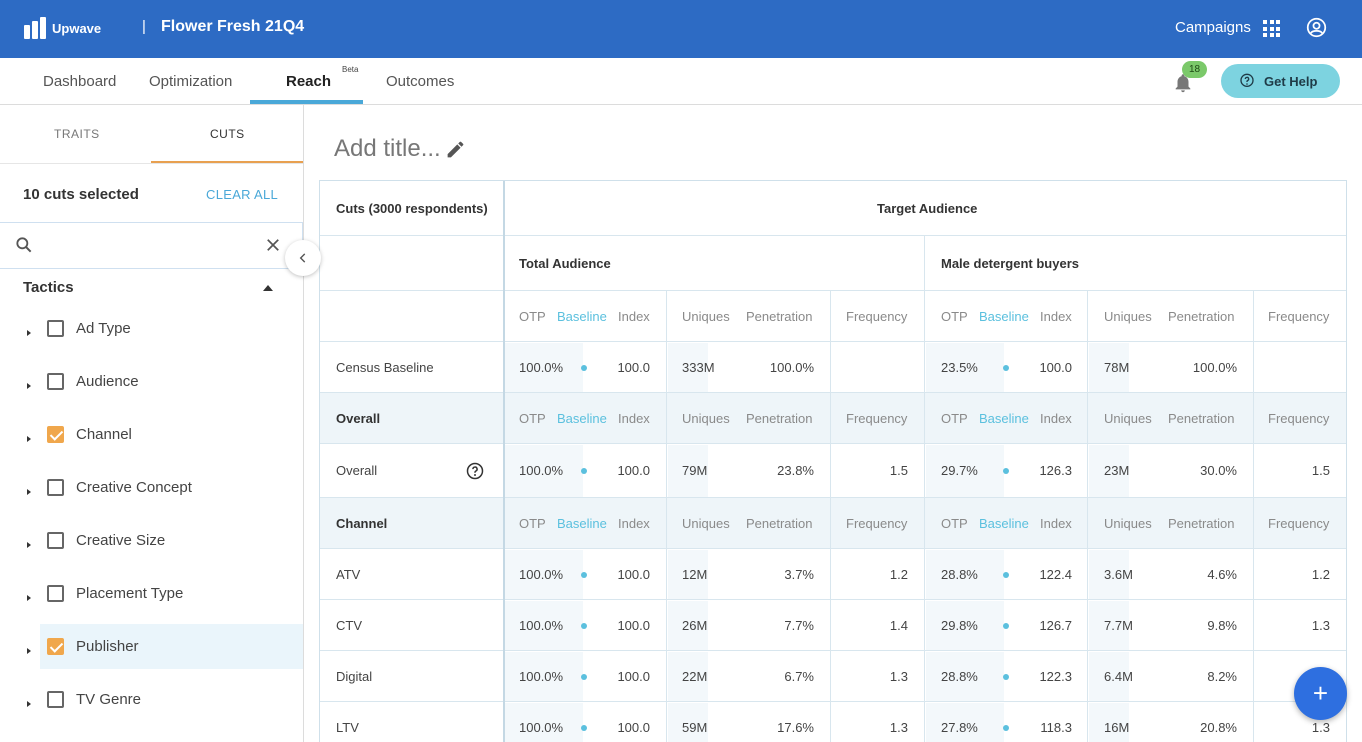 The width and height of the screenshot is (1362, 742). Describe the element at coordinates (695, 727) in the screenshot. I see `uniques-value: 59M` at that location.